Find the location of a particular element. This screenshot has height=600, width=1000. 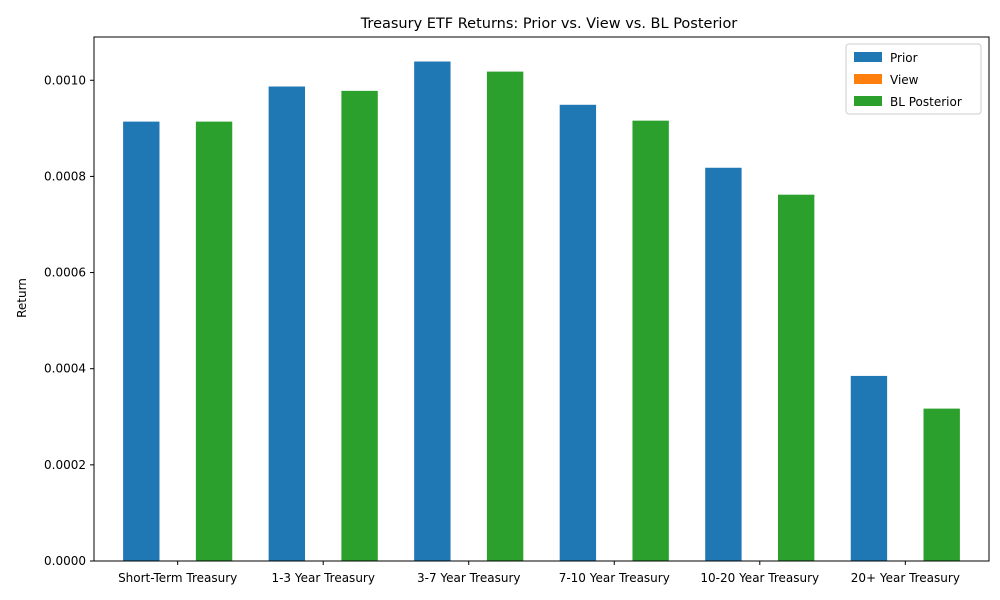

bar-bl-posterior-7-10-year-treasury is located at coordinates (650, 341).